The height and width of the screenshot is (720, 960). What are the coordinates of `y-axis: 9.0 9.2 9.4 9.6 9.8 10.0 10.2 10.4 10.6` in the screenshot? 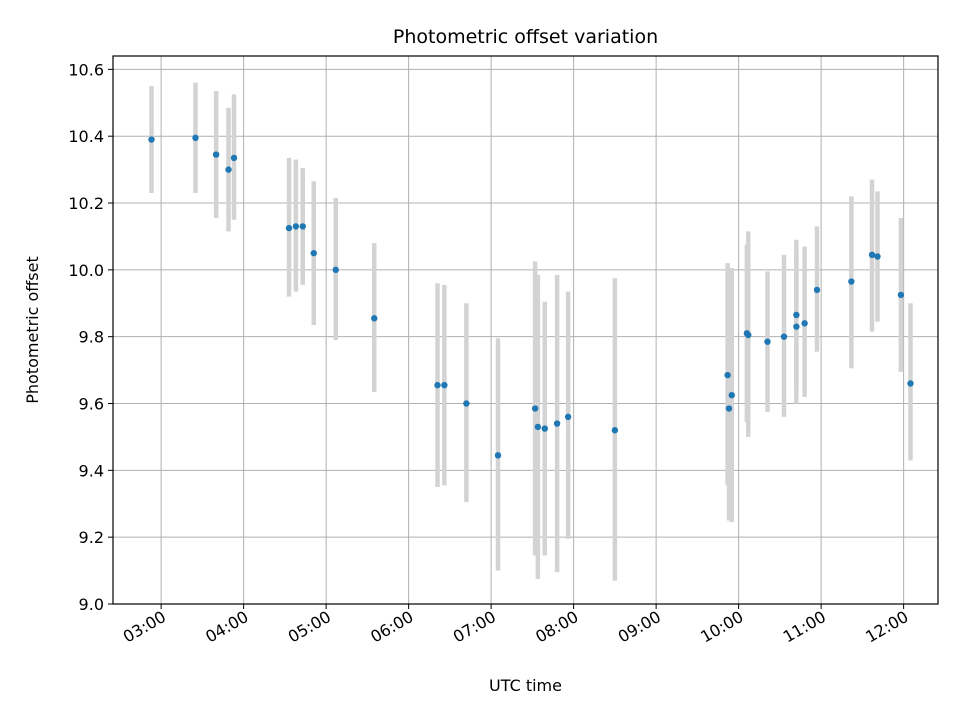 It's located at (90, 337).